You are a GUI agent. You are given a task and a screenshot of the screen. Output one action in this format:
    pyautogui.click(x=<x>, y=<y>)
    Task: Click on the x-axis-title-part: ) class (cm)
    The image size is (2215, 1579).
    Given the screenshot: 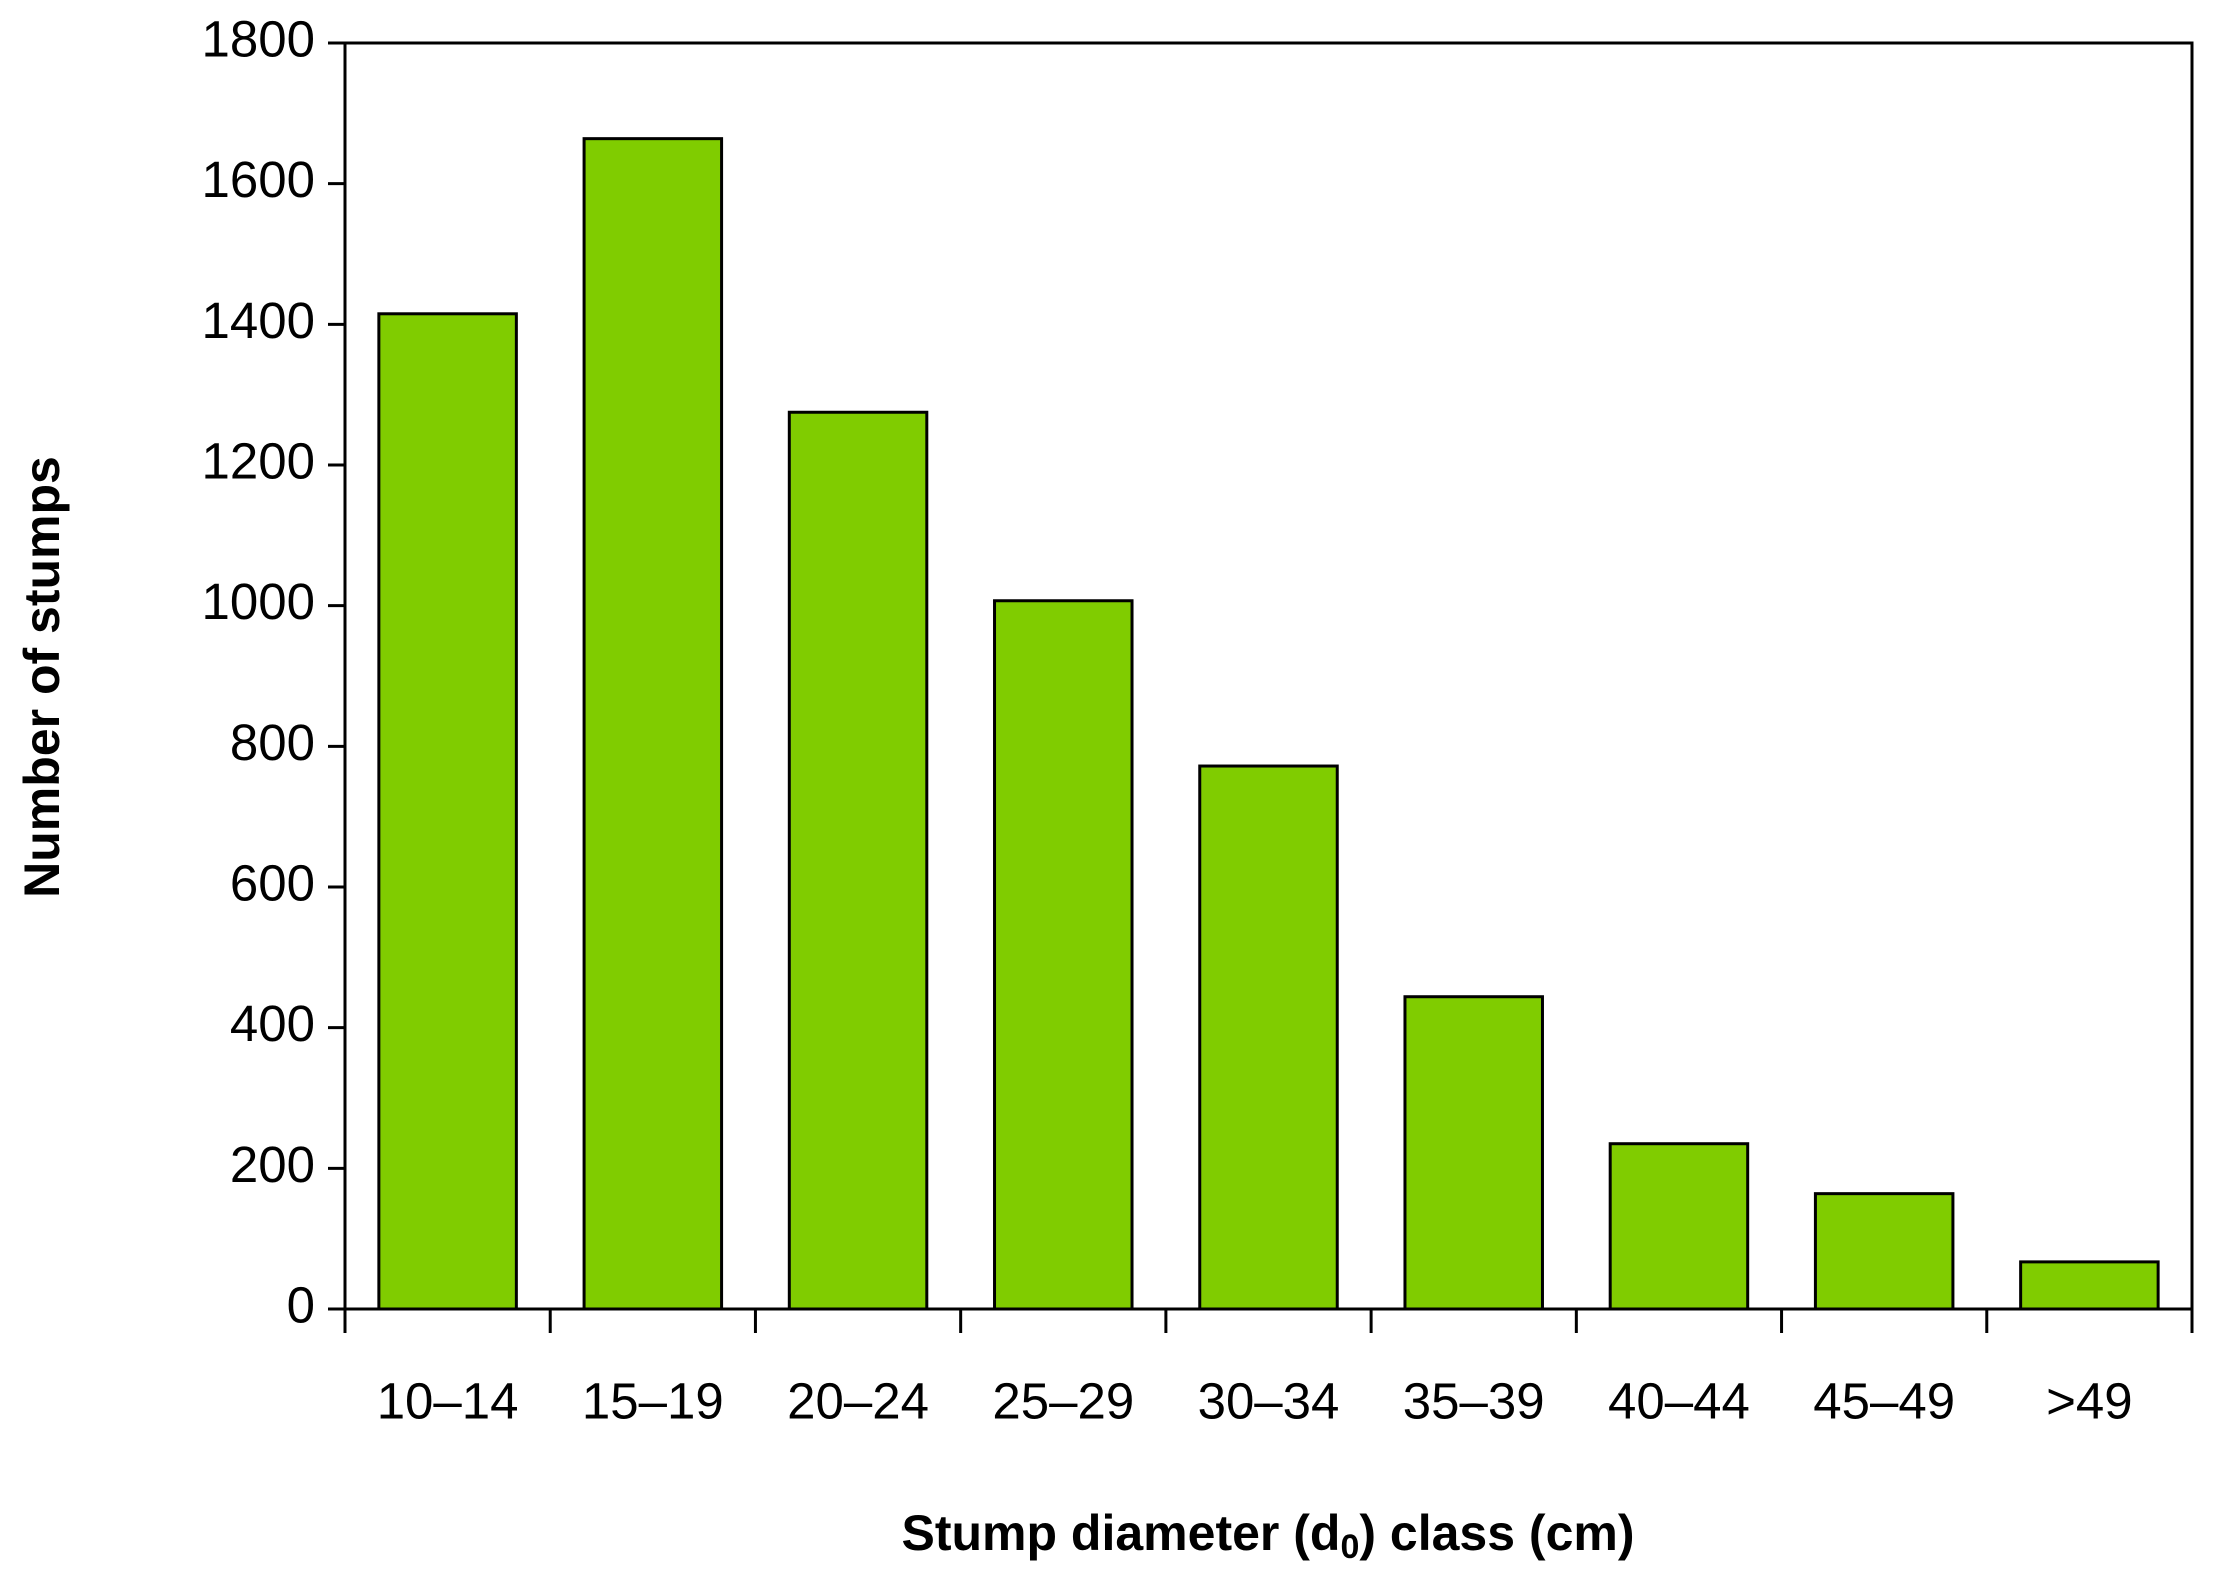 What is the action you would take?
    pyautogui.click(x=1496, y=1533)
    